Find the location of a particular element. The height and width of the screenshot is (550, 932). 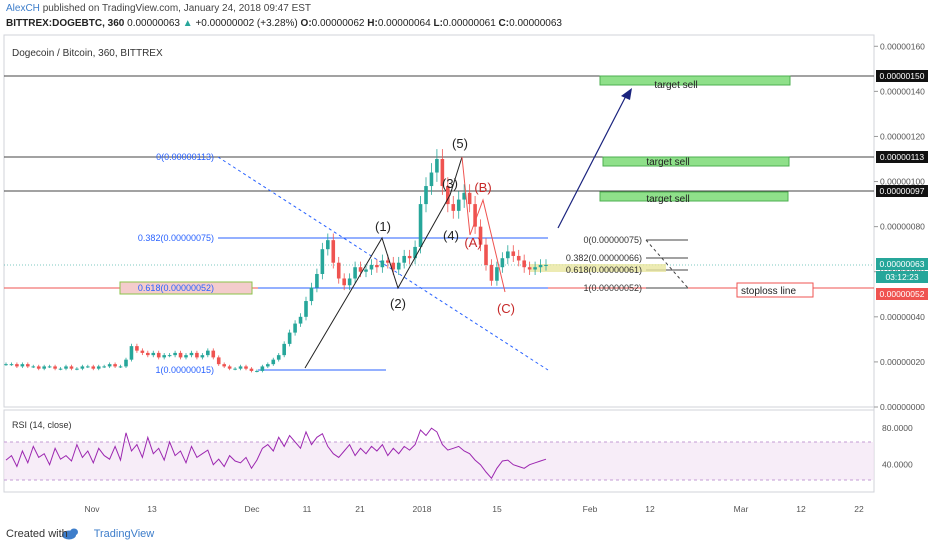

author-link: AlexCH is located at coordinates (23, 8).